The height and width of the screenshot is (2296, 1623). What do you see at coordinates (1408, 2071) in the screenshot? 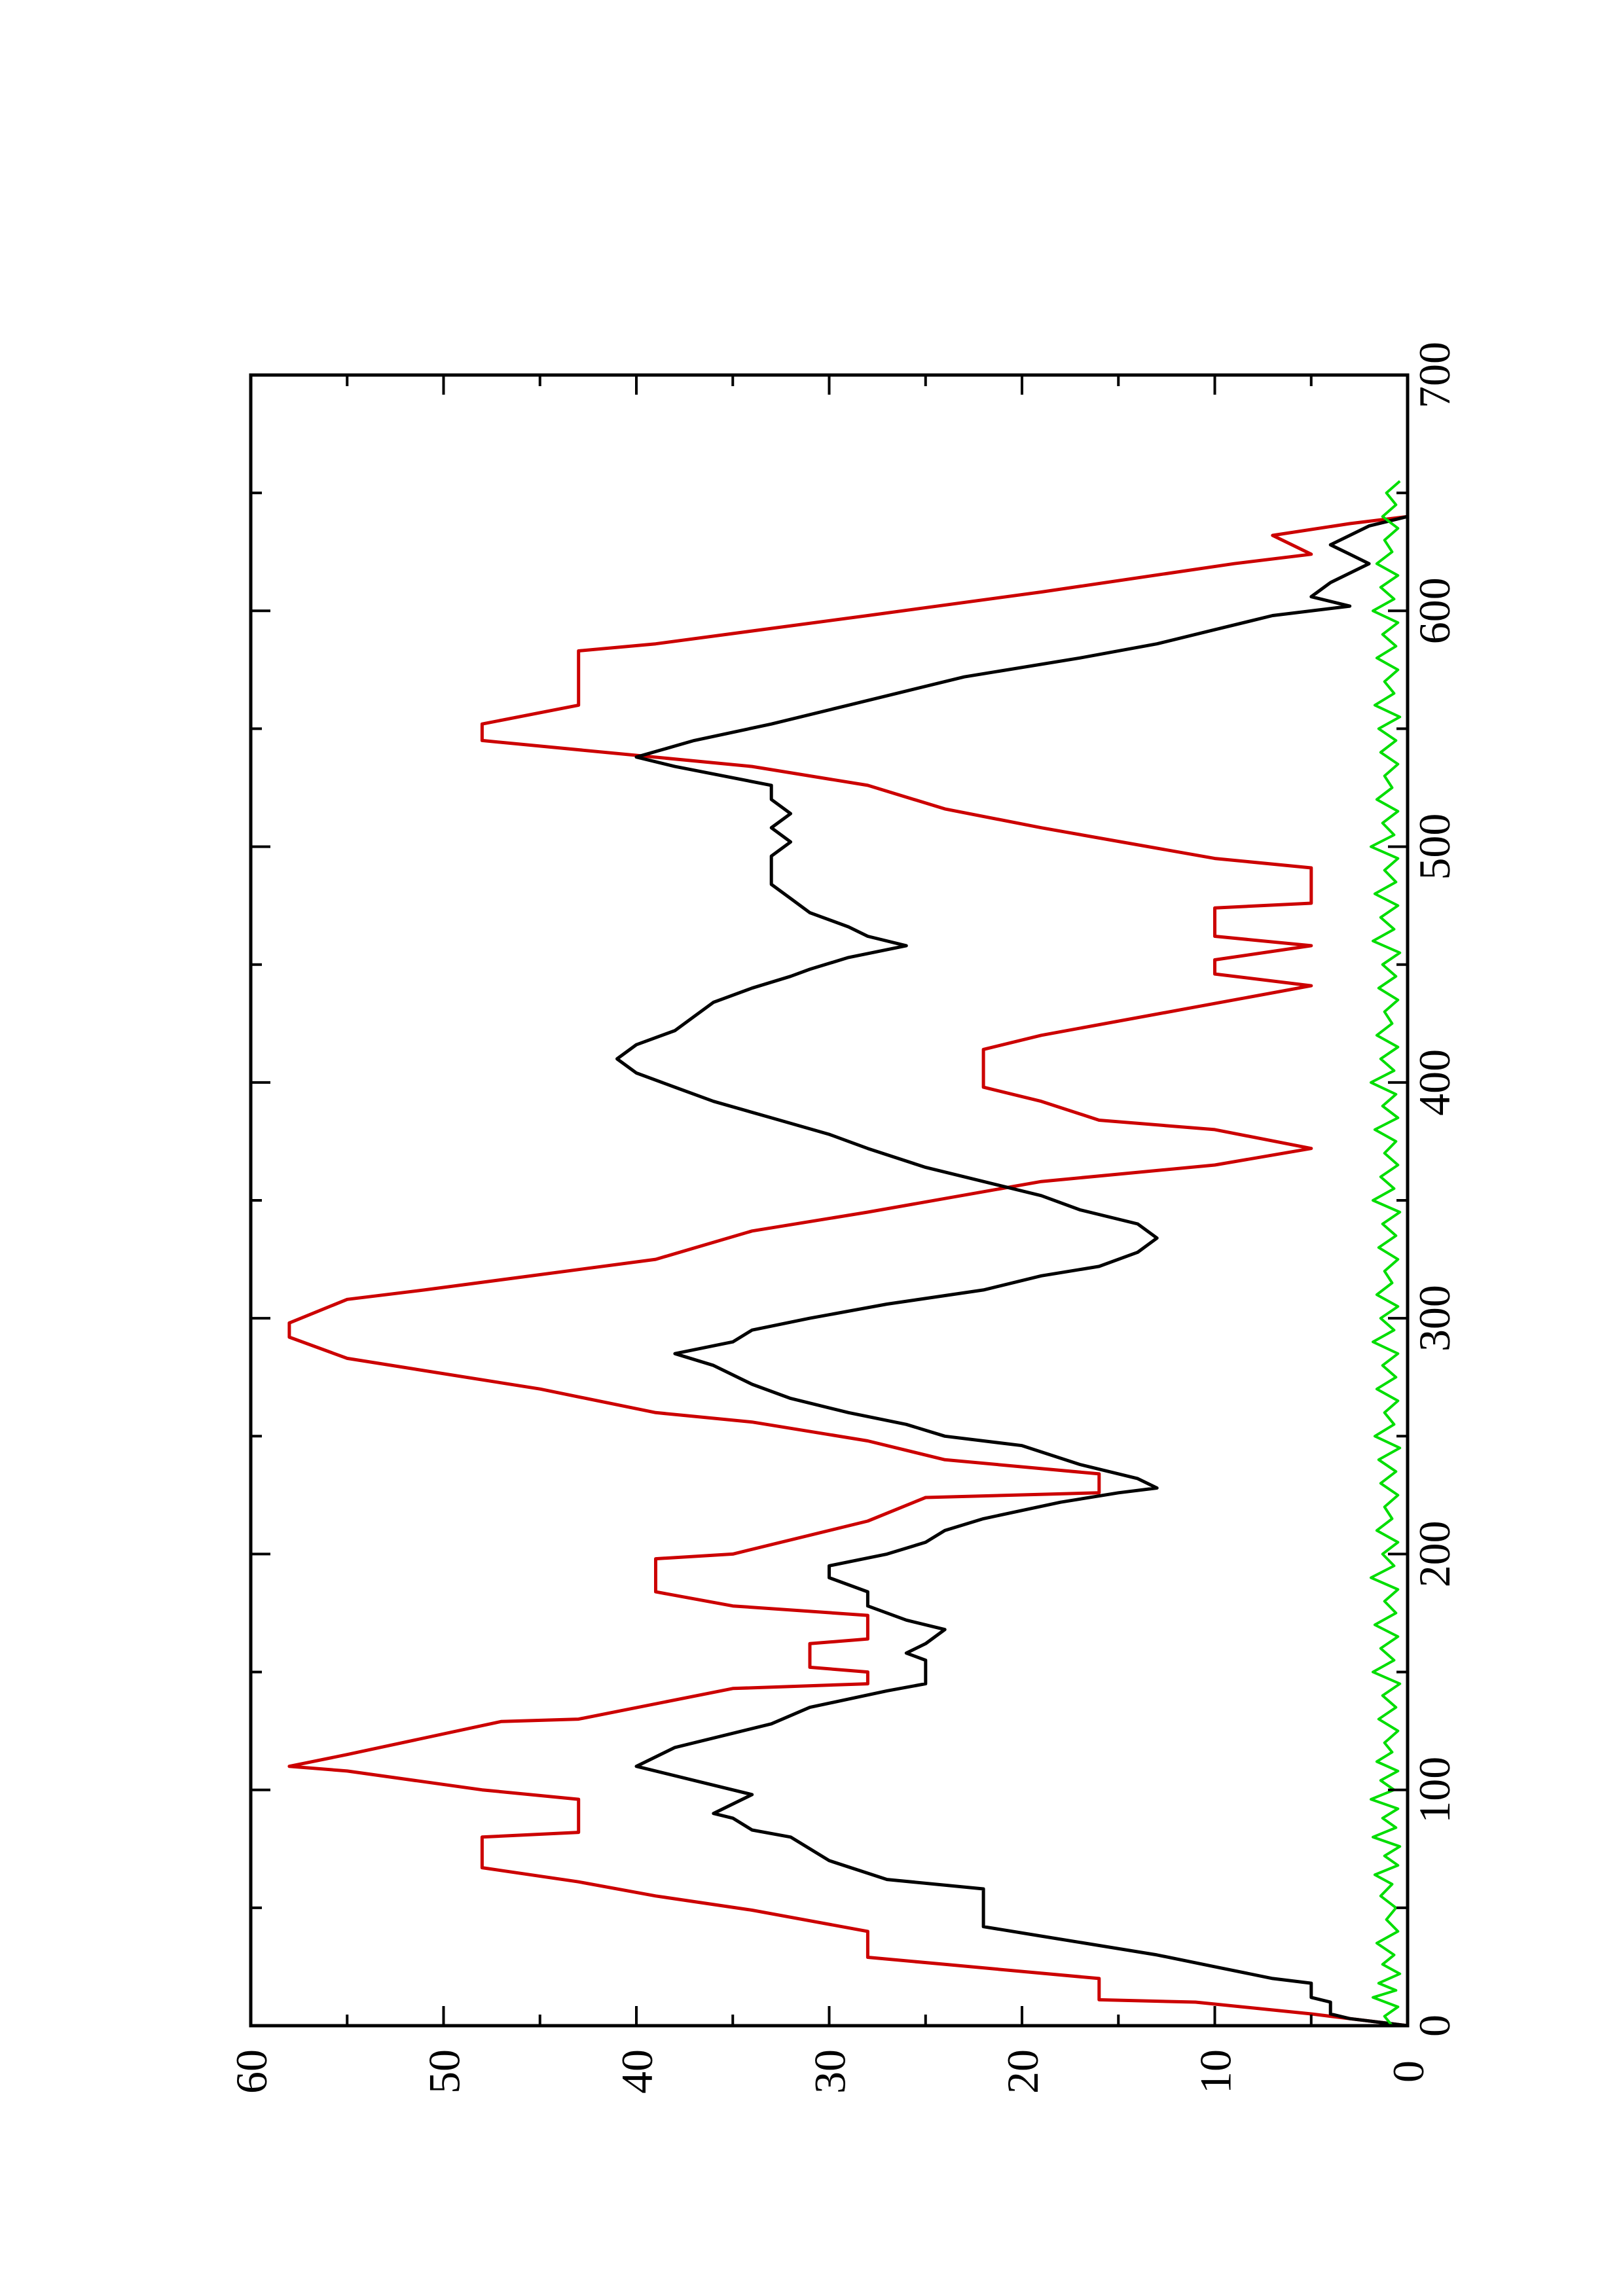
I see `y-tick-label: 0` at bounding box center [1408, 2071].